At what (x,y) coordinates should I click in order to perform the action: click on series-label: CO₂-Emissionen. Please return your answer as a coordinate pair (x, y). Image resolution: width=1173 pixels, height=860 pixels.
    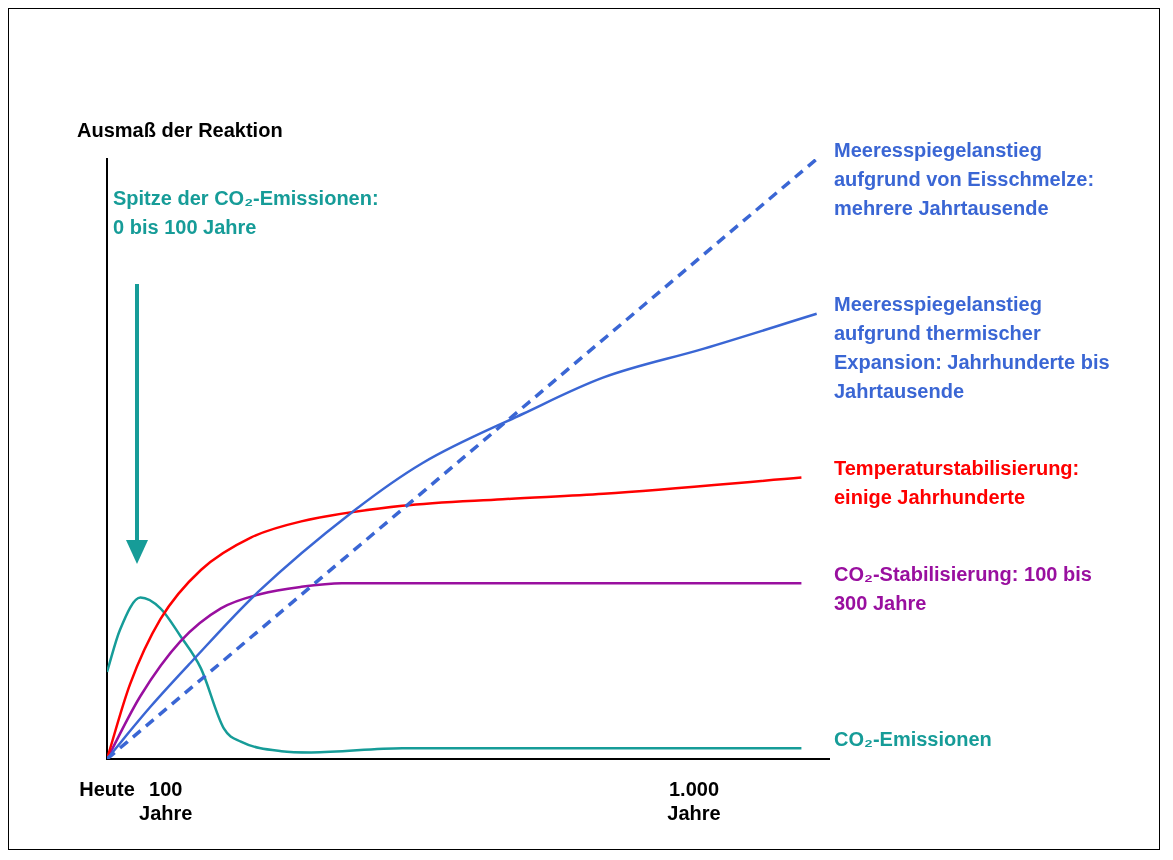
    Looking at the image, I should click on (913, 738).